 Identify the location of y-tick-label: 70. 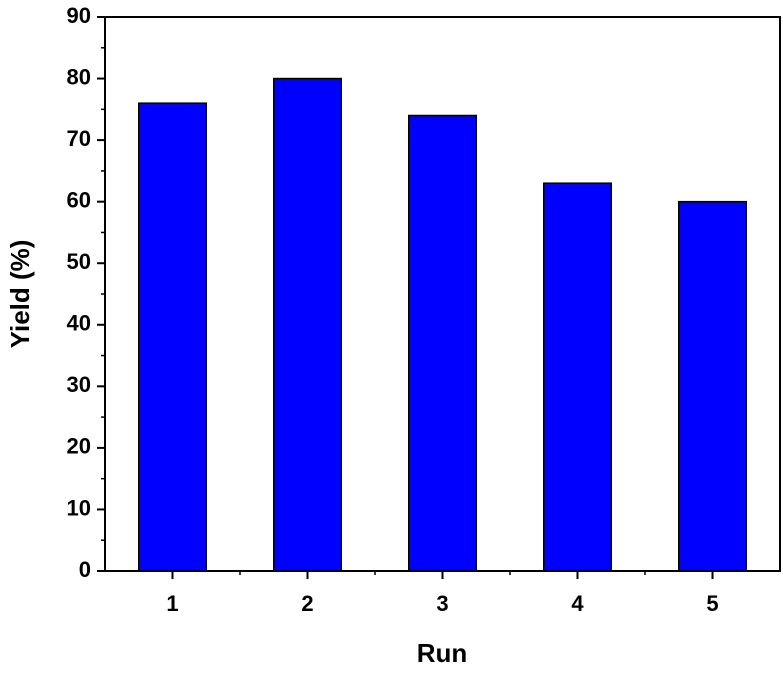
(79, 138).